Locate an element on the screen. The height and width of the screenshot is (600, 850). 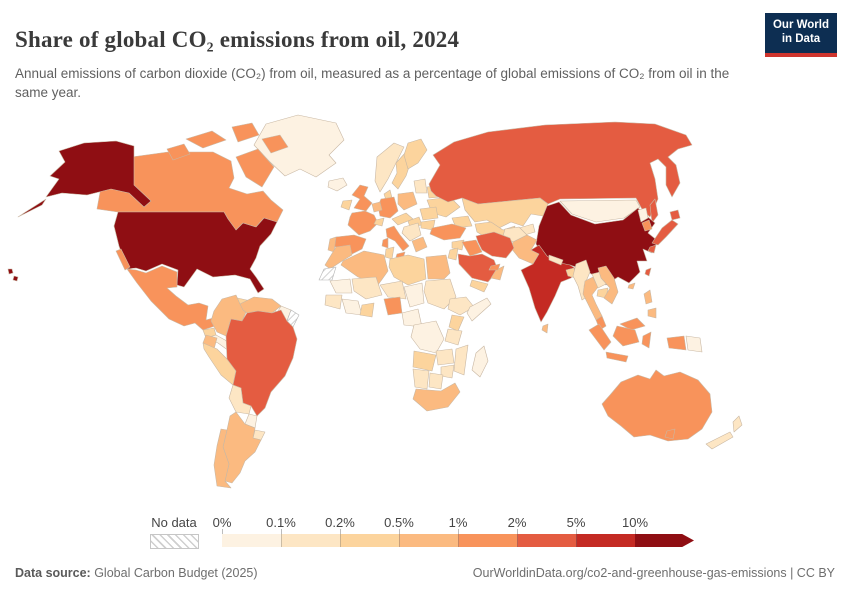
country-kazakhstan is located at coordinates (505, 213).